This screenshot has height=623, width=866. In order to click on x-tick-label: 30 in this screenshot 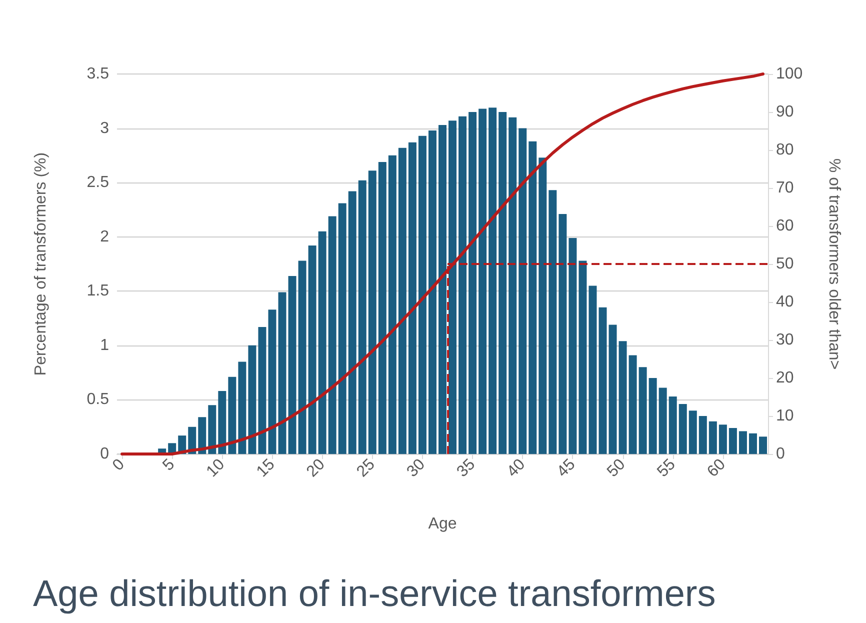, I will do `click(416, 468)`.